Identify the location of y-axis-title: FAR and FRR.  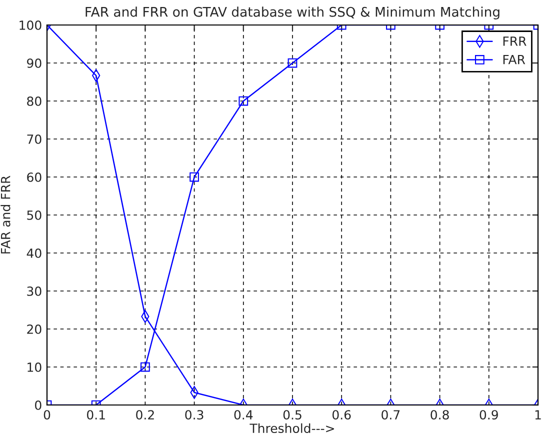
(5, 215).